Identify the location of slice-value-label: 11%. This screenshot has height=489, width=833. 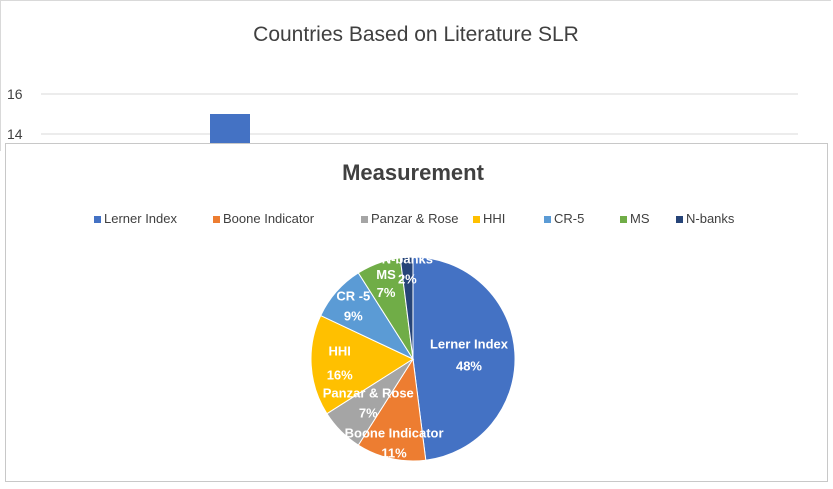
(394, 453).